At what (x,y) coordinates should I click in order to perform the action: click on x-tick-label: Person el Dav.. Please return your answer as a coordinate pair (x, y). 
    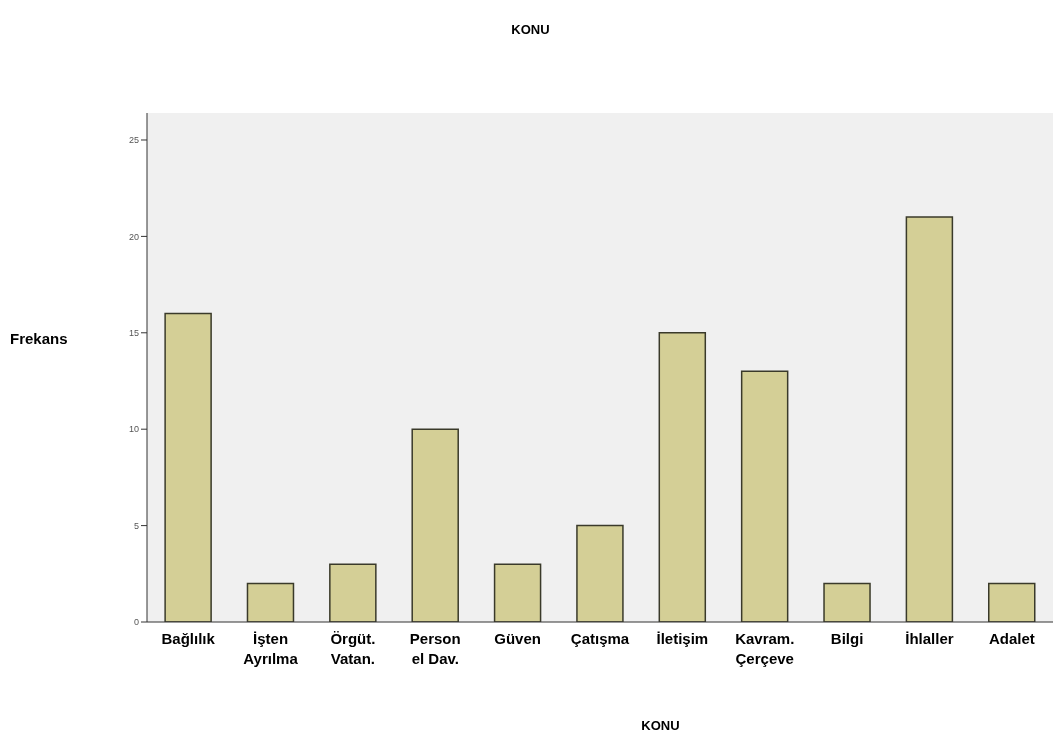
    Looking at the image, I should click on (435, 648).